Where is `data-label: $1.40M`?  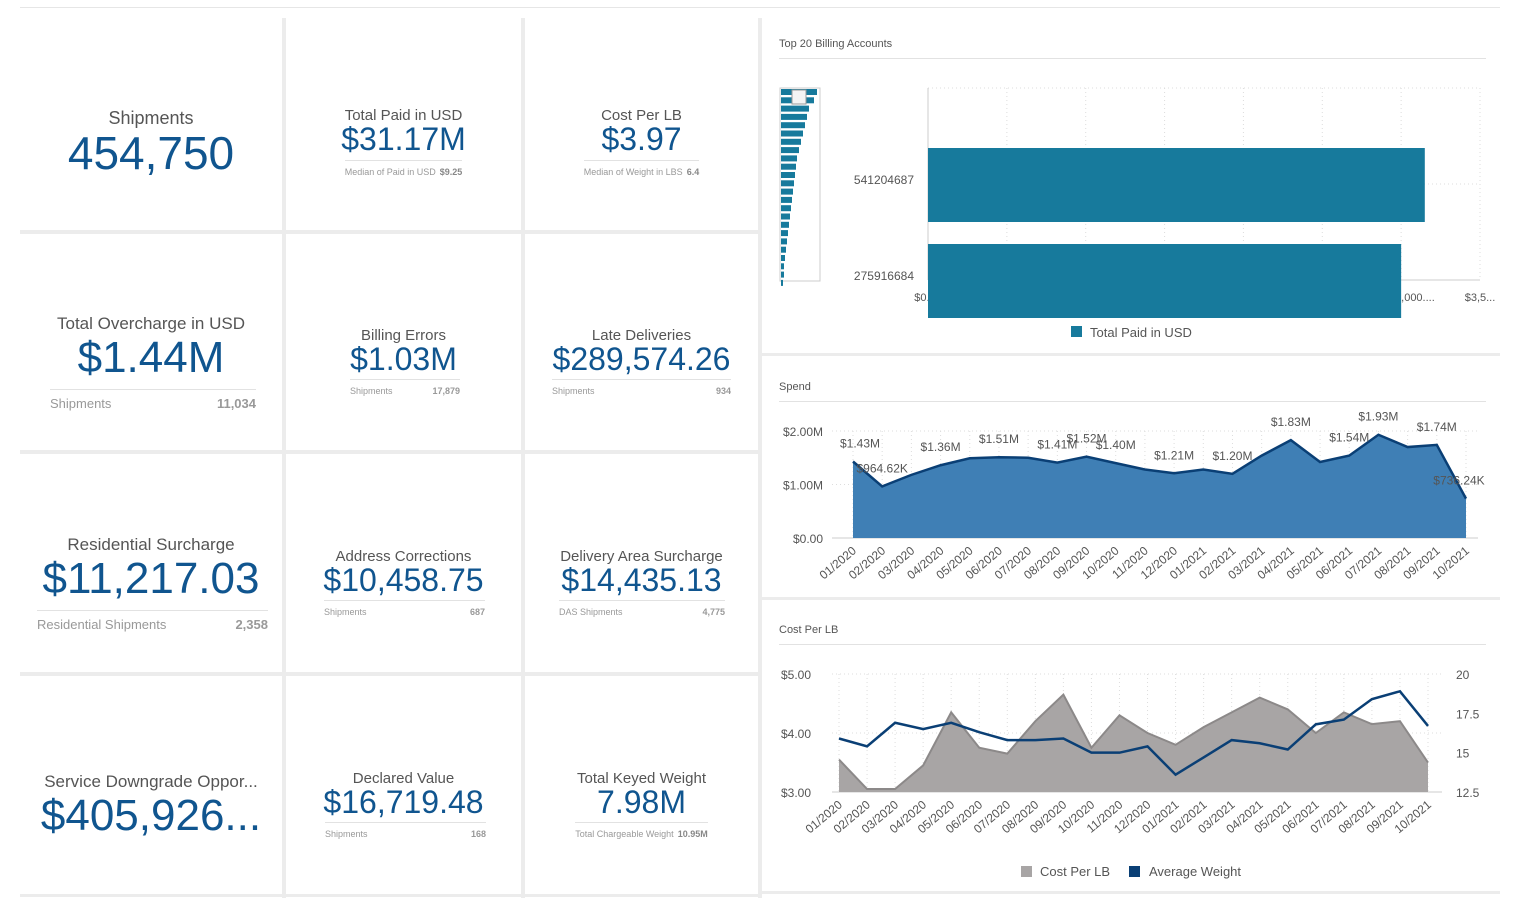 data-label: $1.40M is located at coordinates (1116, 445).